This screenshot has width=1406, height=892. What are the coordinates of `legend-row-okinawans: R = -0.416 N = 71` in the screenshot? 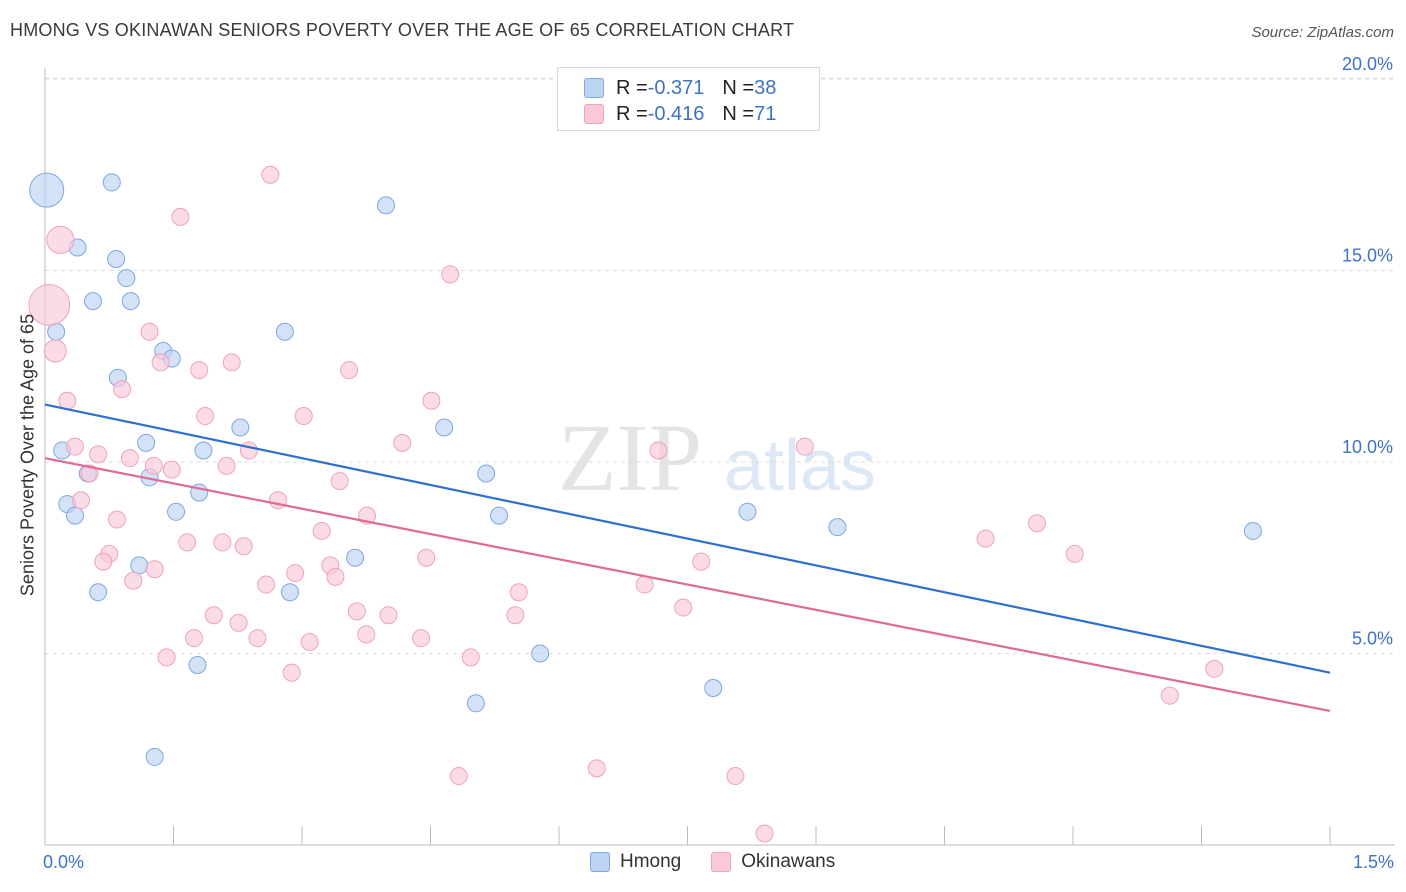 It's located at (680, 114).